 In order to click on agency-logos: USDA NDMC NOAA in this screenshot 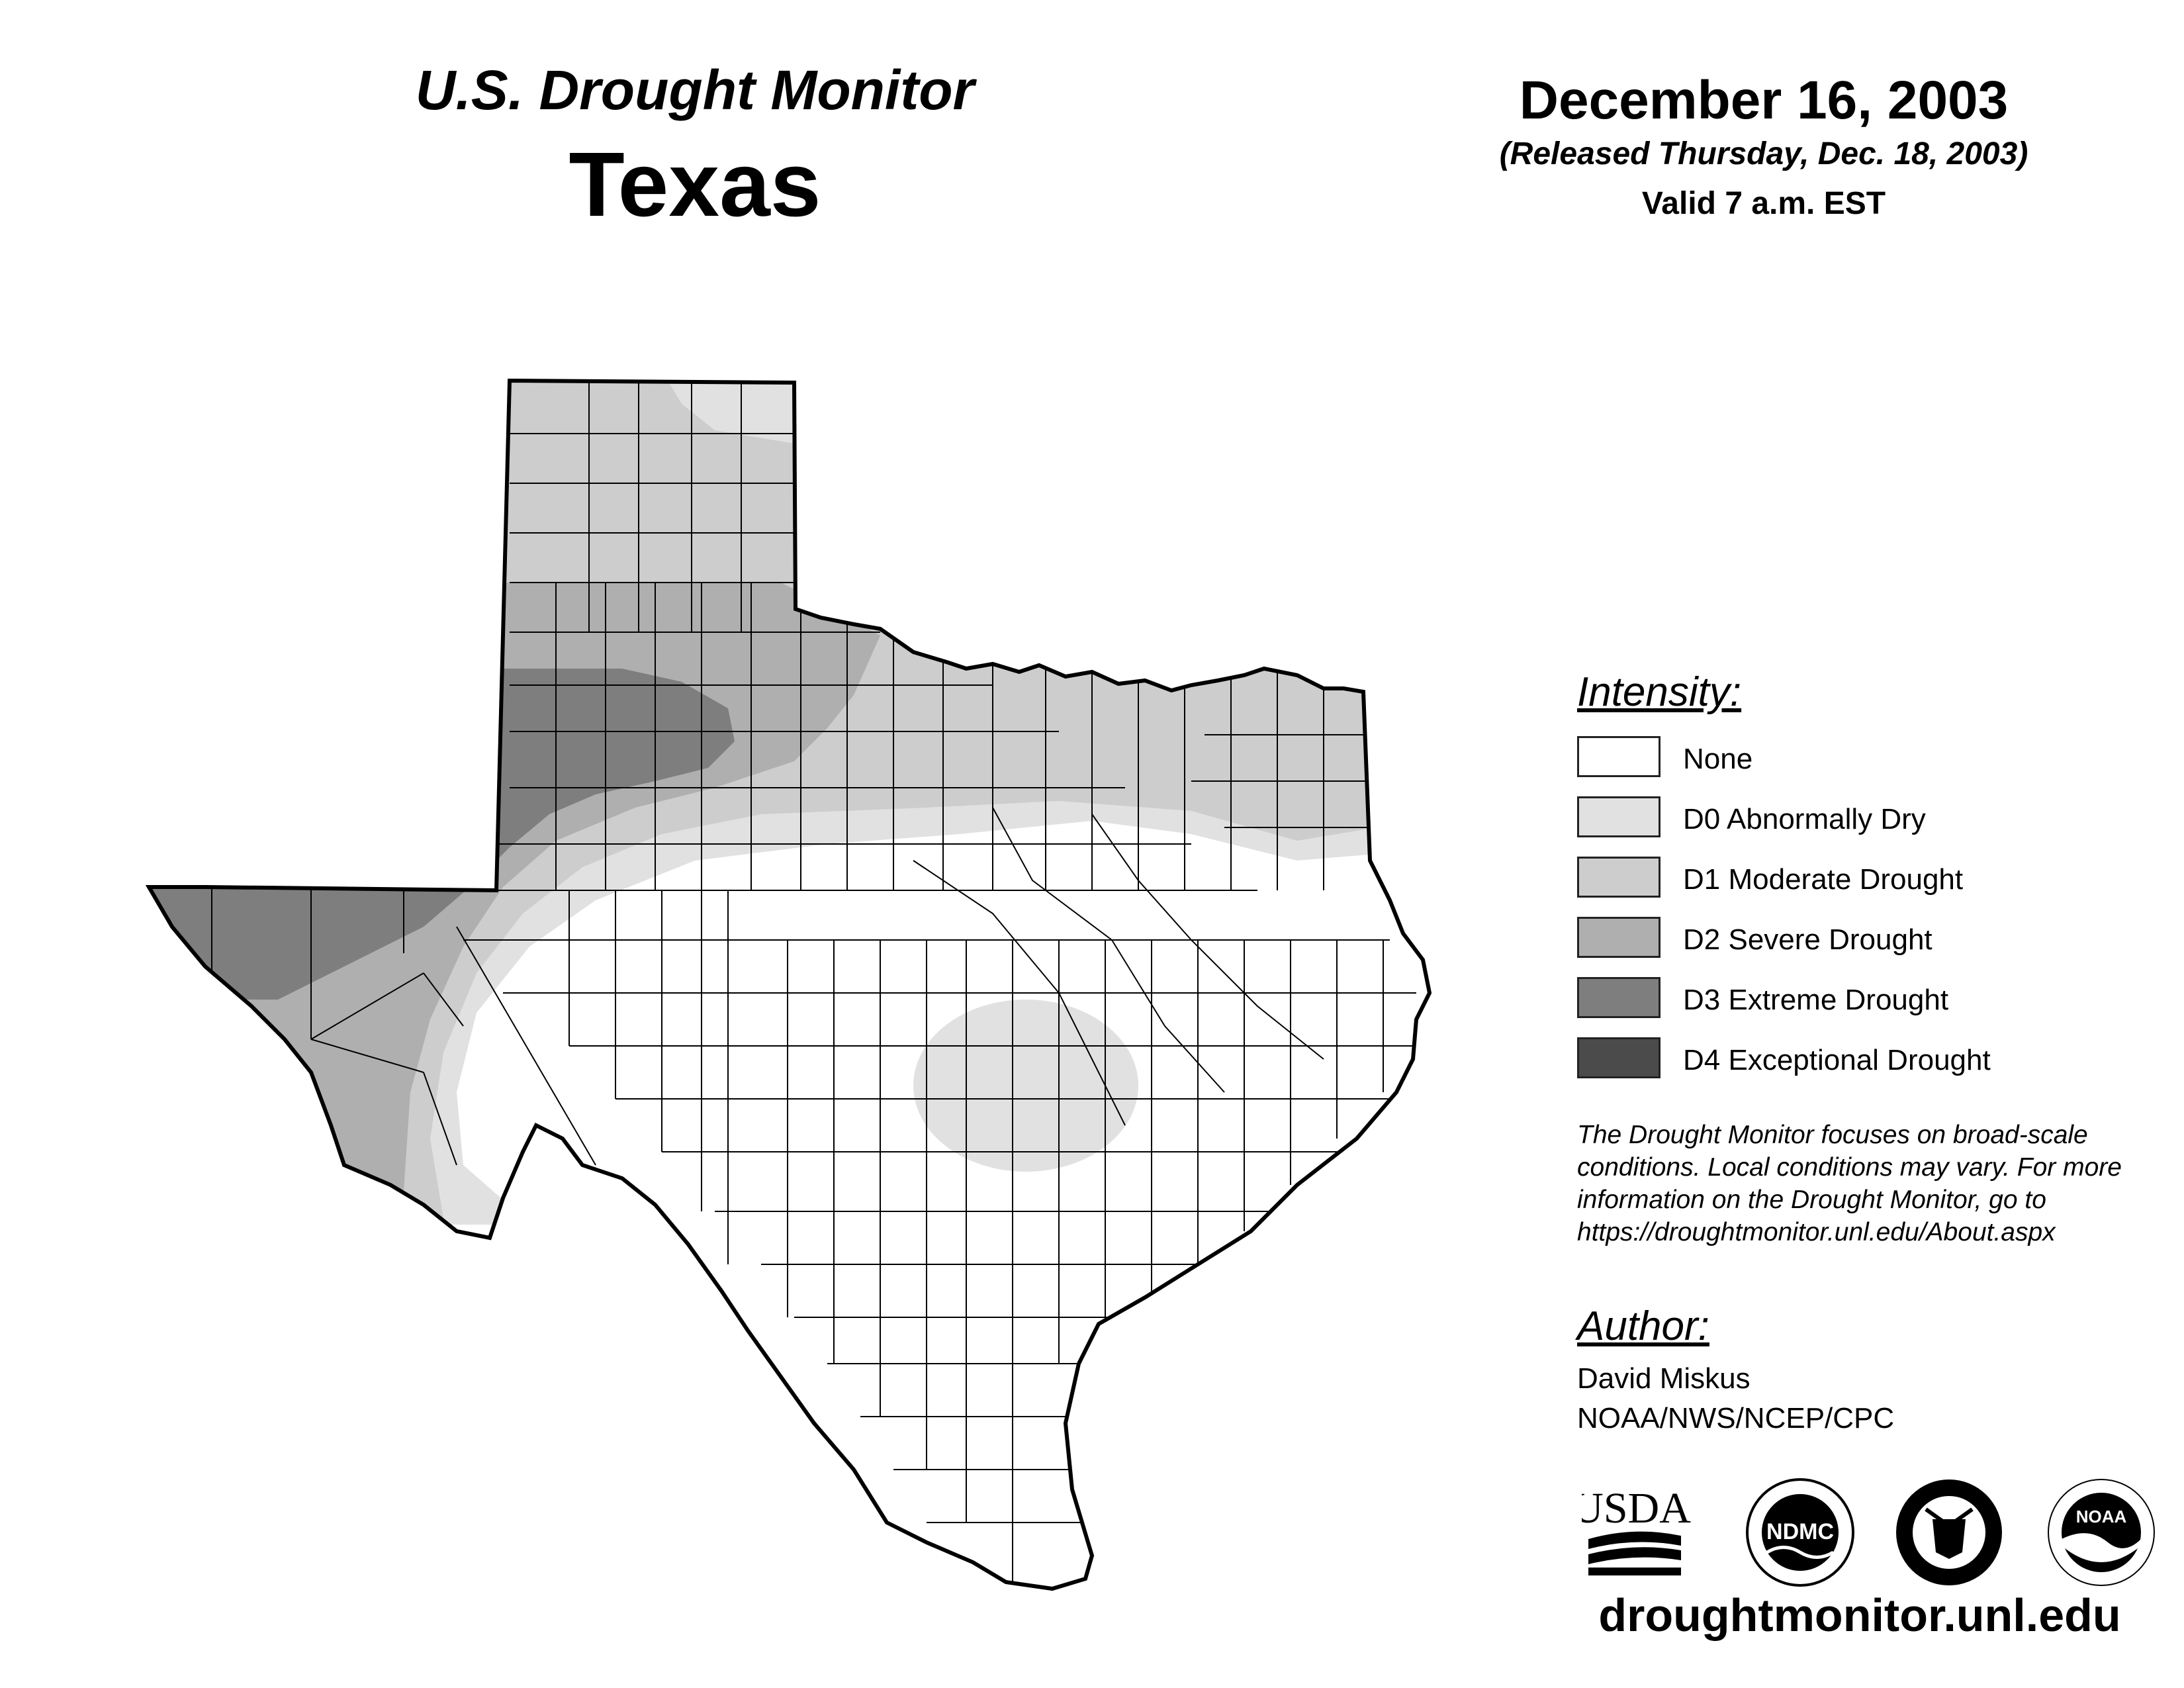, I will do `click(1868, 1532)`.